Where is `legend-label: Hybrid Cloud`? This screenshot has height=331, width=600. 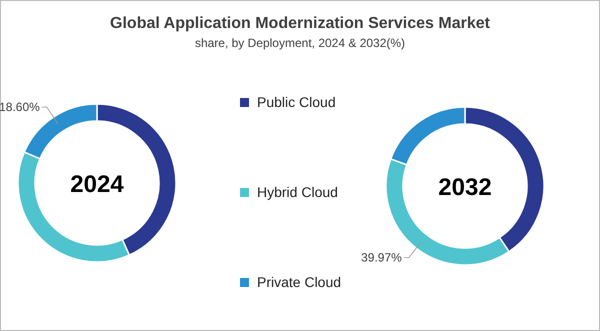 legend-label: Hybrid Cloud is located at coordinates (297, 192).